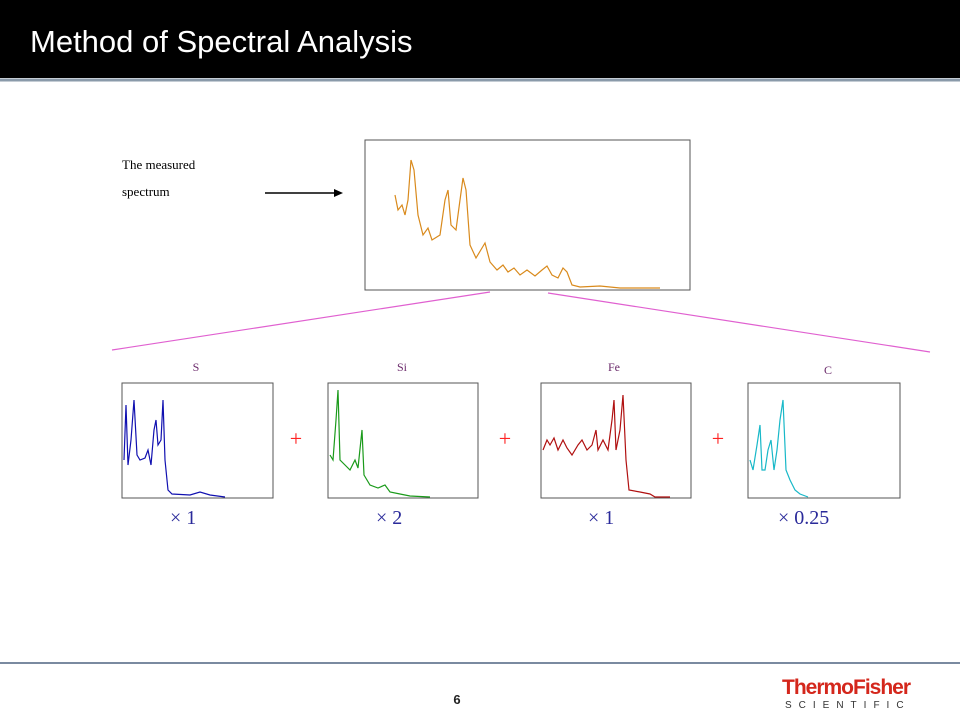 The image size is (960, 720). I want to click on slide-title: Method of Spectral Analysis, so click(221, 41).